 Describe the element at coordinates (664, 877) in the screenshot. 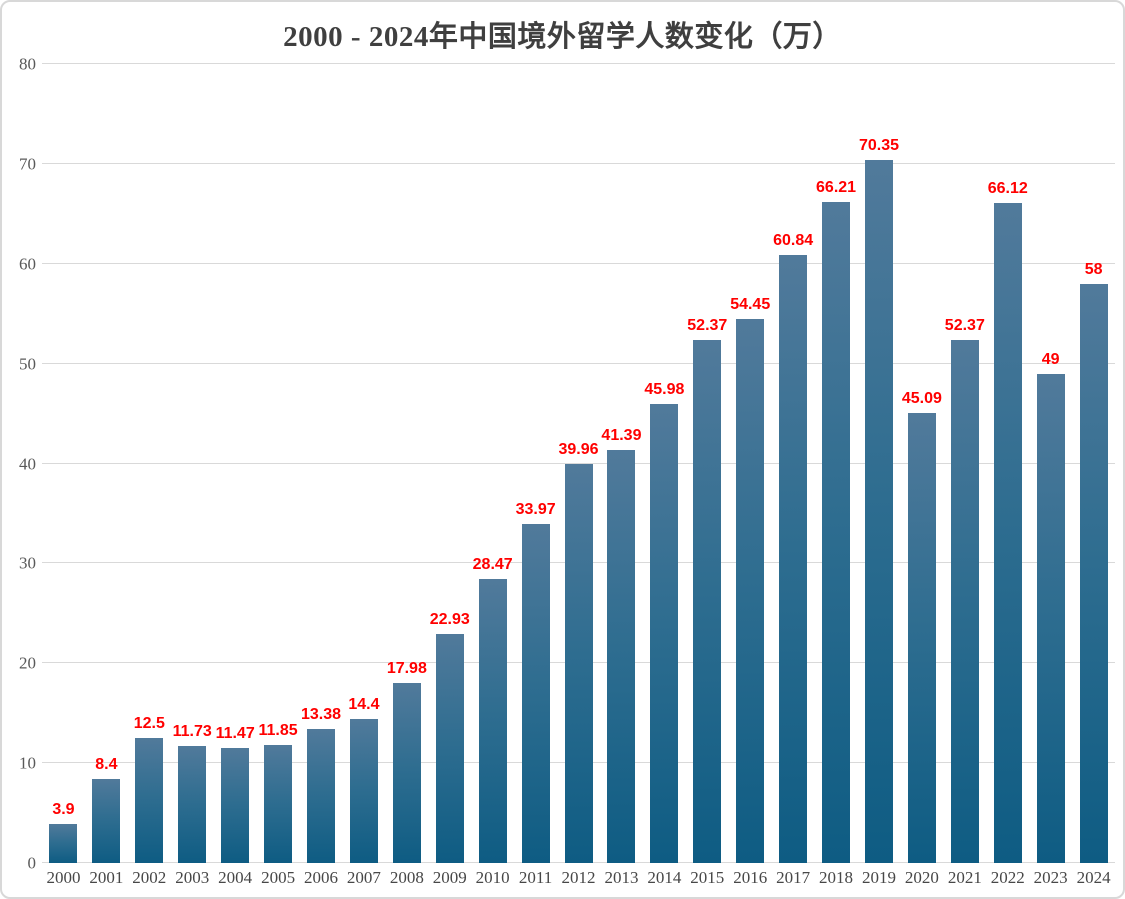

I see `x-axis-tick-label: 2014` at that location.